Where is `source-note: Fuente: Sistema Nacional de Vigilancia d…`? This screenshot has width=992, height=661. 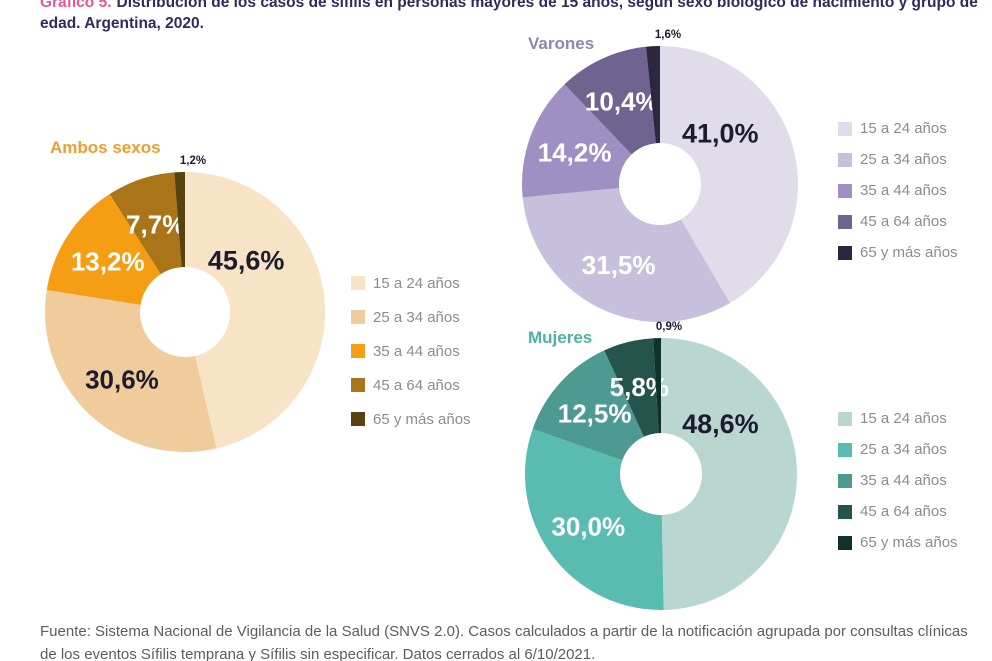 source-note: Fuente: Sistema Nacional de Vigilancia d… is located at coordinates (504, 642).